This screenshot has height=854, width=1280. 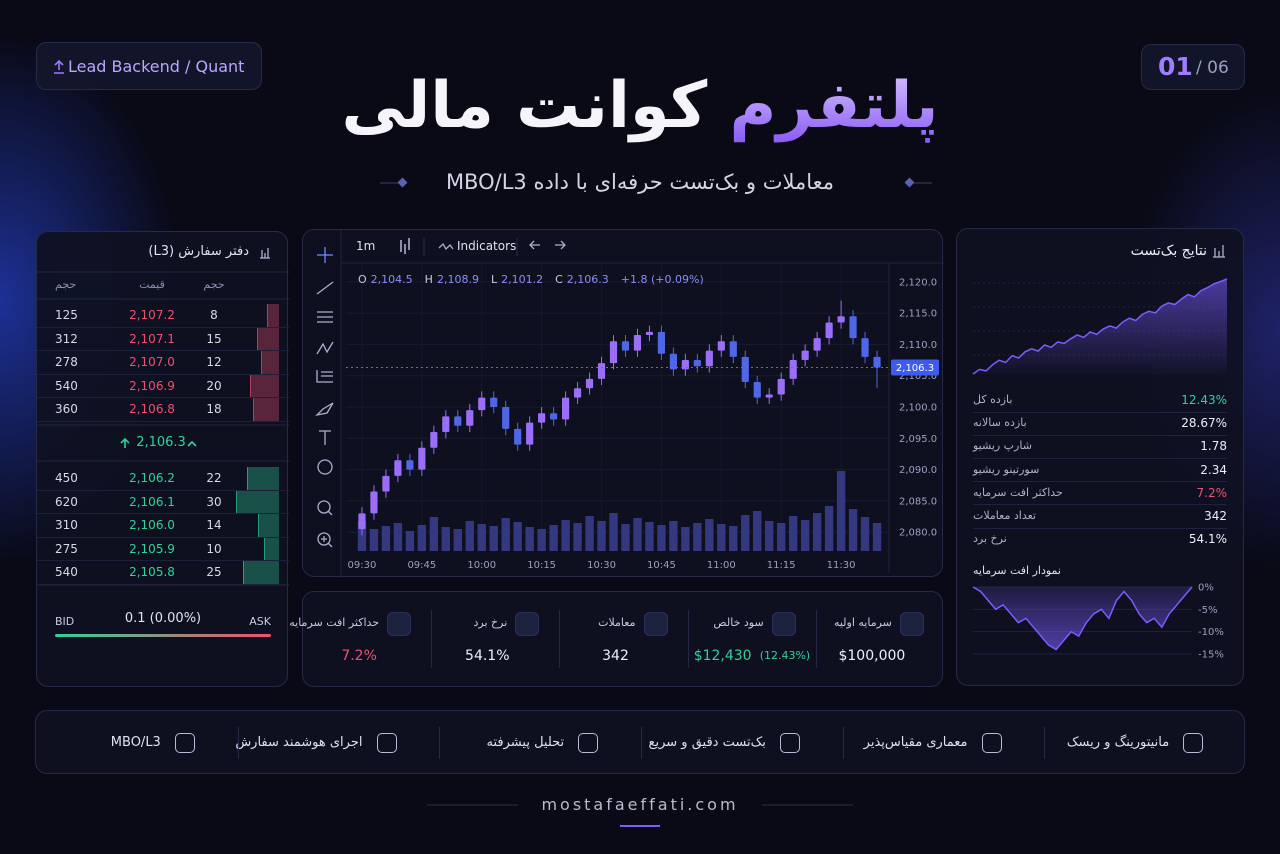 I want to click on feature-label: MBO/L3, so click(x=135, y=742).